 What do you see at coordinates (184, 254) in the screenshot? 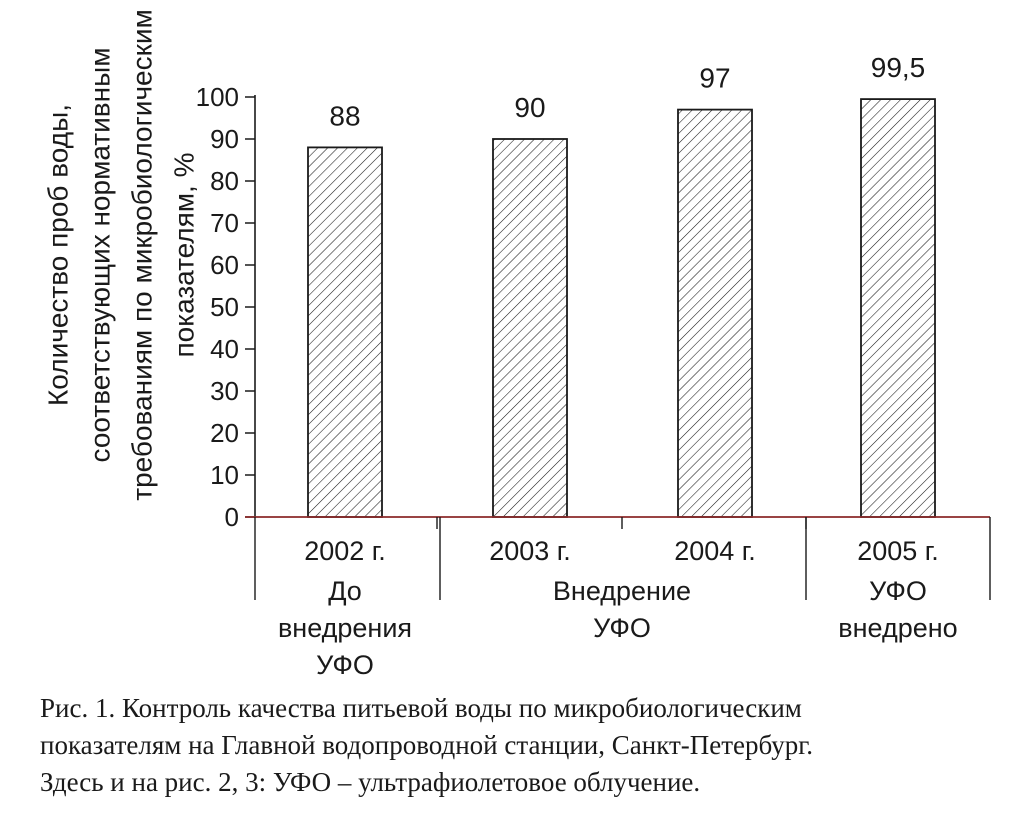
I see `y-axis-label-line-4: показателям, %` at bounding box center [184, 254].